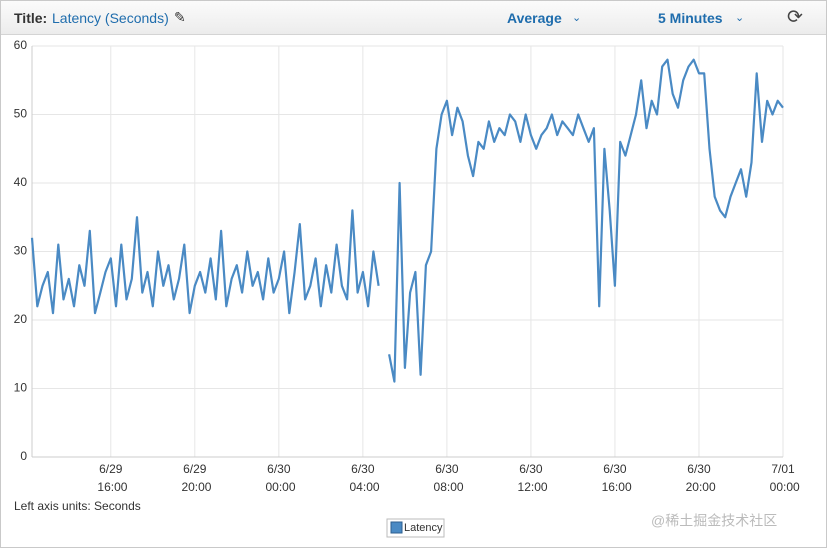 The height and width of the screenshot is (548, 827). I want to click on x-tick-label: 6/30 20:00, so click(699, 478).